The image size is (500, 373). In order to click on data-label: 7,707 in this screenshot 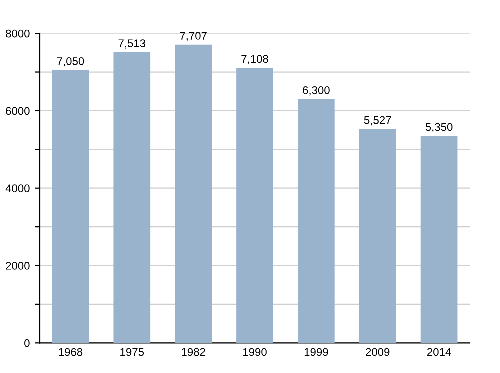, I will do `click(193, 37)`.